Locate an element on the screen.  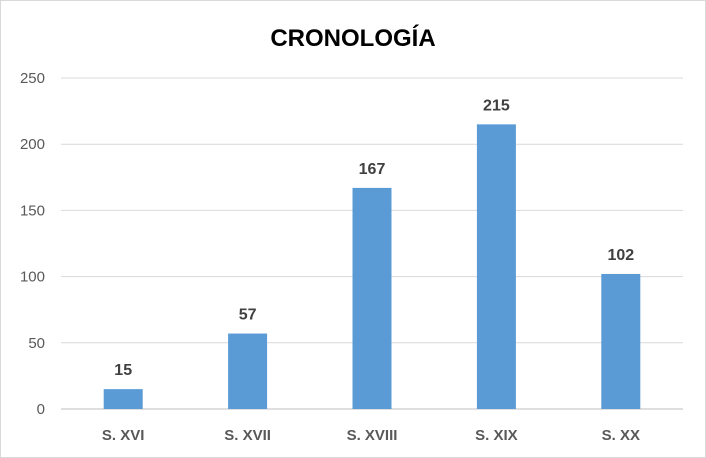
data-label: 215 is located at coordinates (496, 105).